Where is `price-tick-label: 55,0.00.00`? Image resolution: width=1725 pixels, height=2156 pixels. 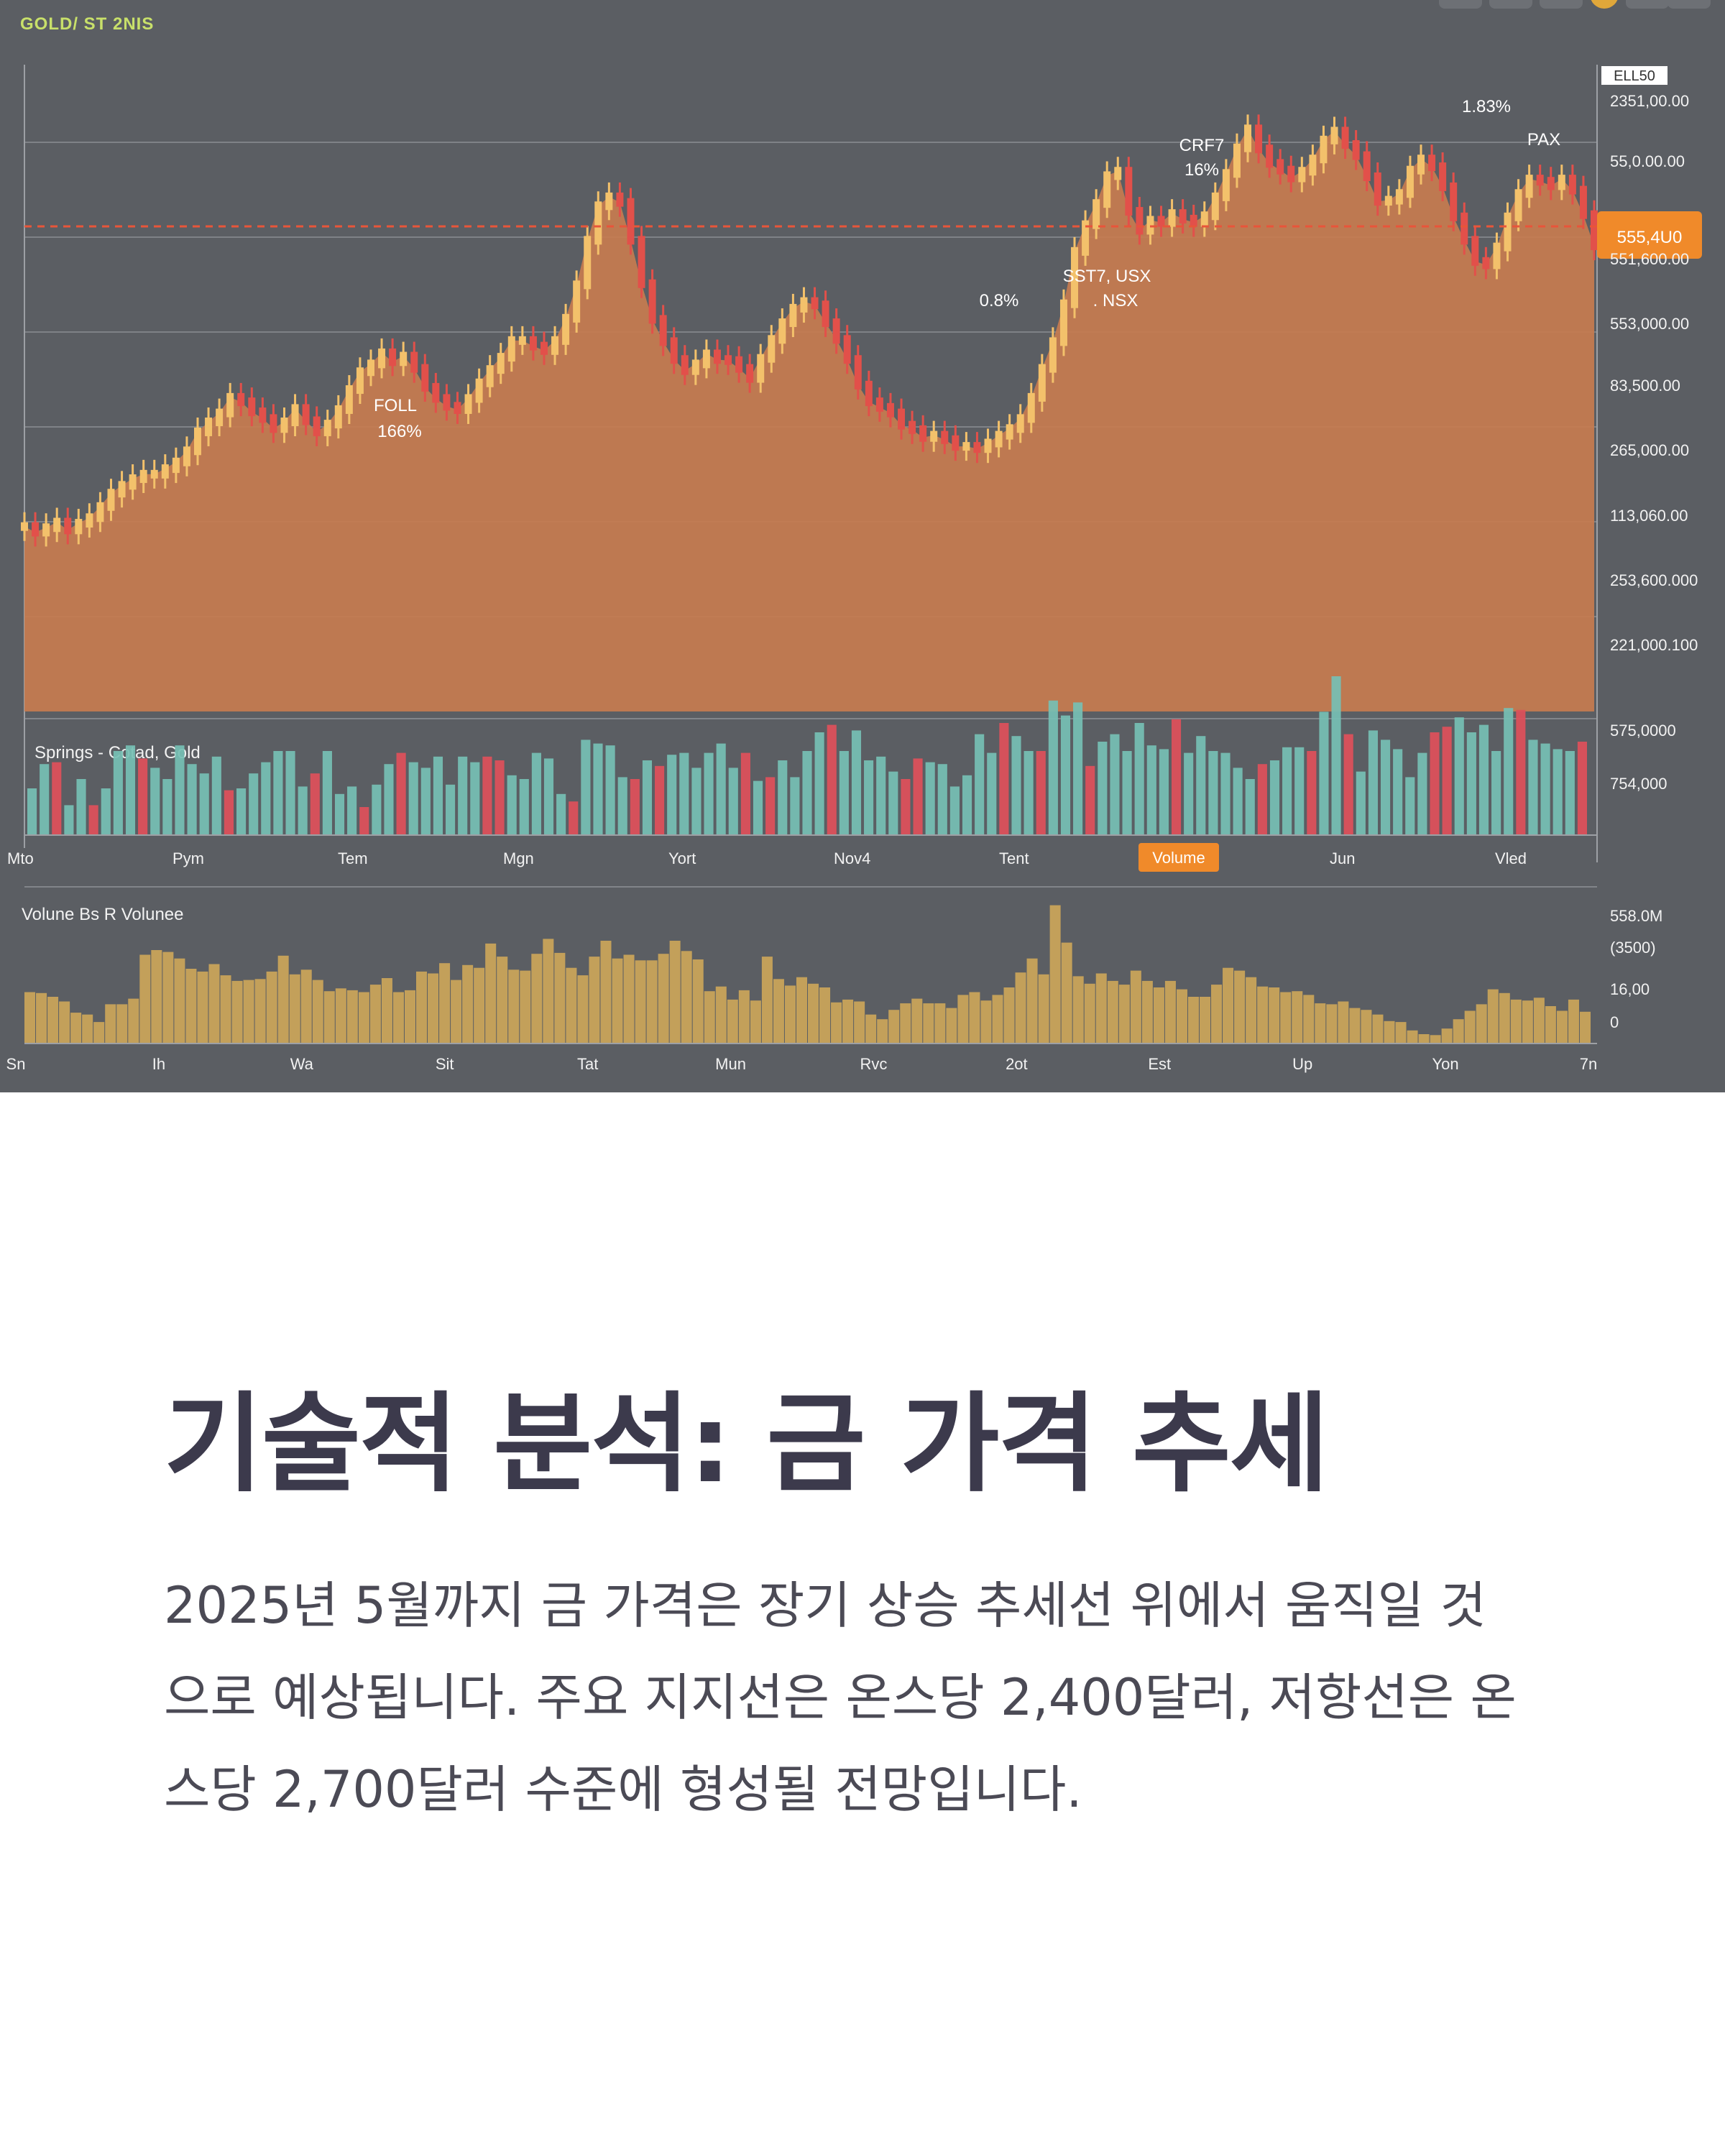
price-tick-label: 55,0.00.00 is located at coordinates (1647, 161).